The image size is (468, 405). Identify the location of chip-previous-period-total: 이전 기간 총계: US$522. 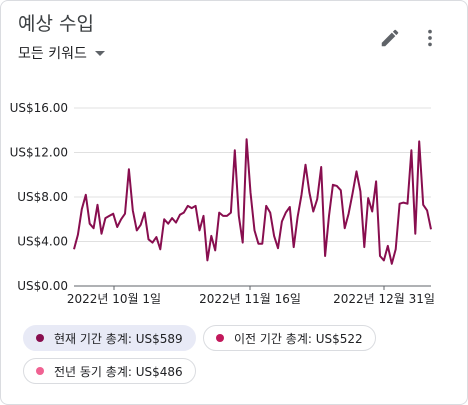
(289, 338).